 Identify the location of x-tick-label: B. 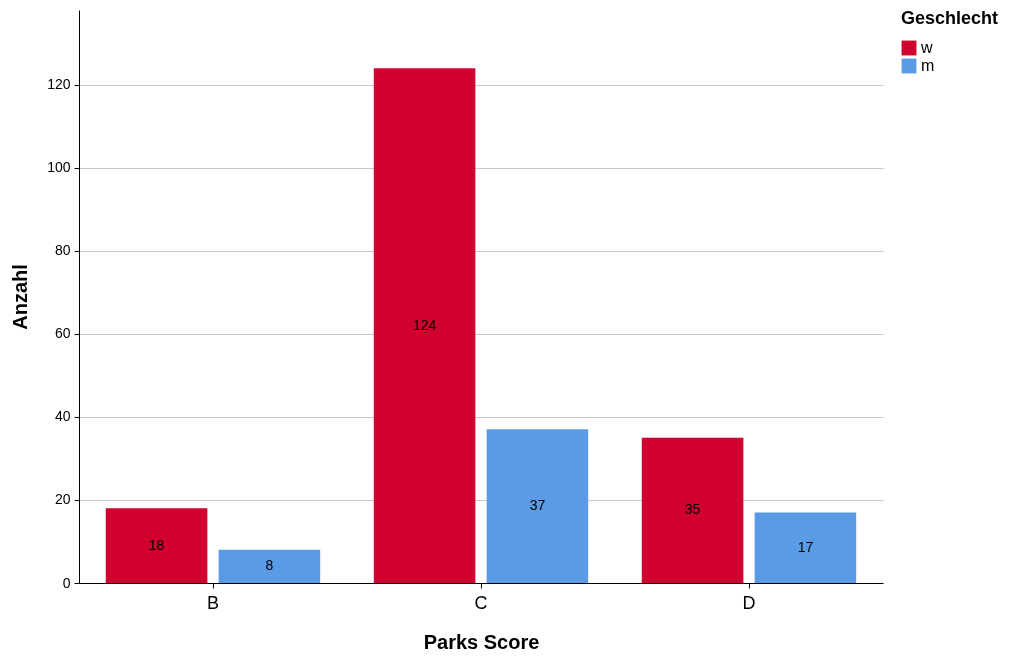
(213, 602).